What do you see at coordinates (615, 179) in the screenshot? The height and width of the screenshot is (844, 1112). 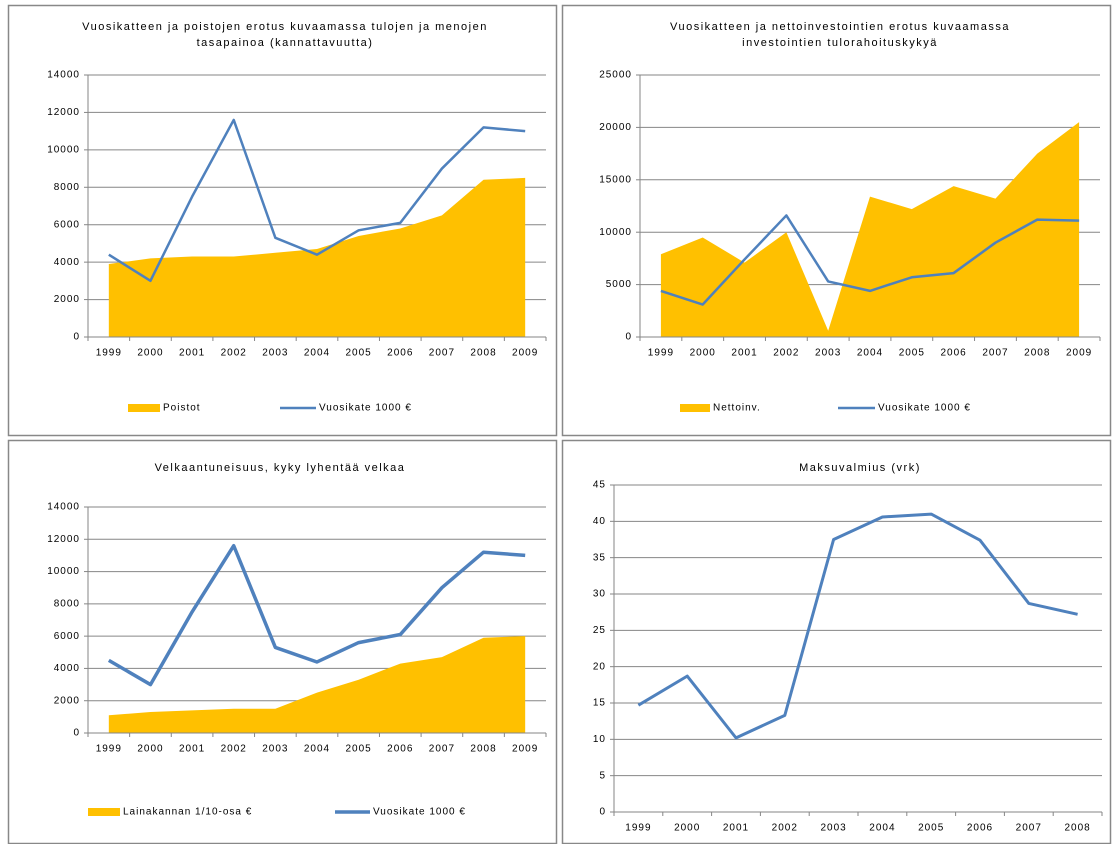 I see `y-tick-label: 15000` at bounding box center [615, 179].